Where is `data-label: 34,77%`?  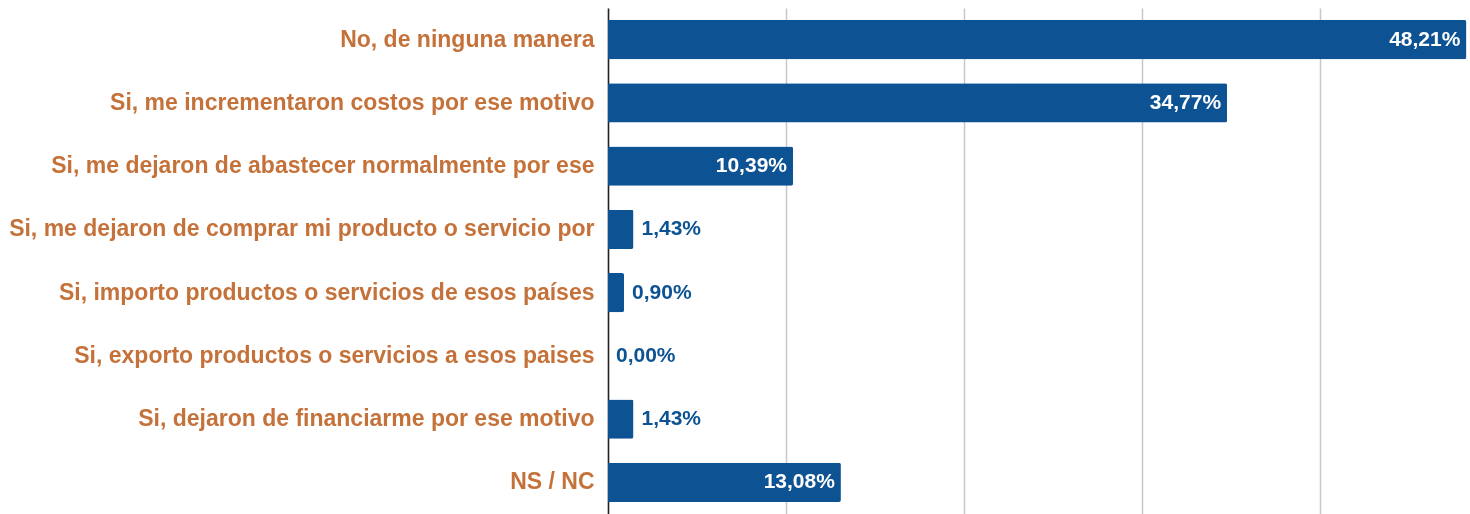
data-label: 34,77% is located at coordinates (1185, 101).